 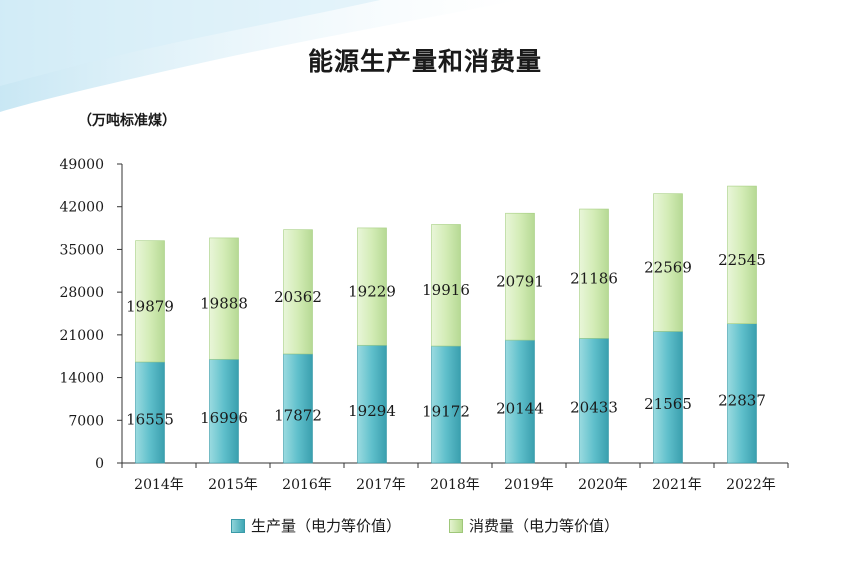 What do you see at coordinates (594, 279) in the screenshot?
I see `data-label-consumption: 21186` at bounding box center [594, 279].